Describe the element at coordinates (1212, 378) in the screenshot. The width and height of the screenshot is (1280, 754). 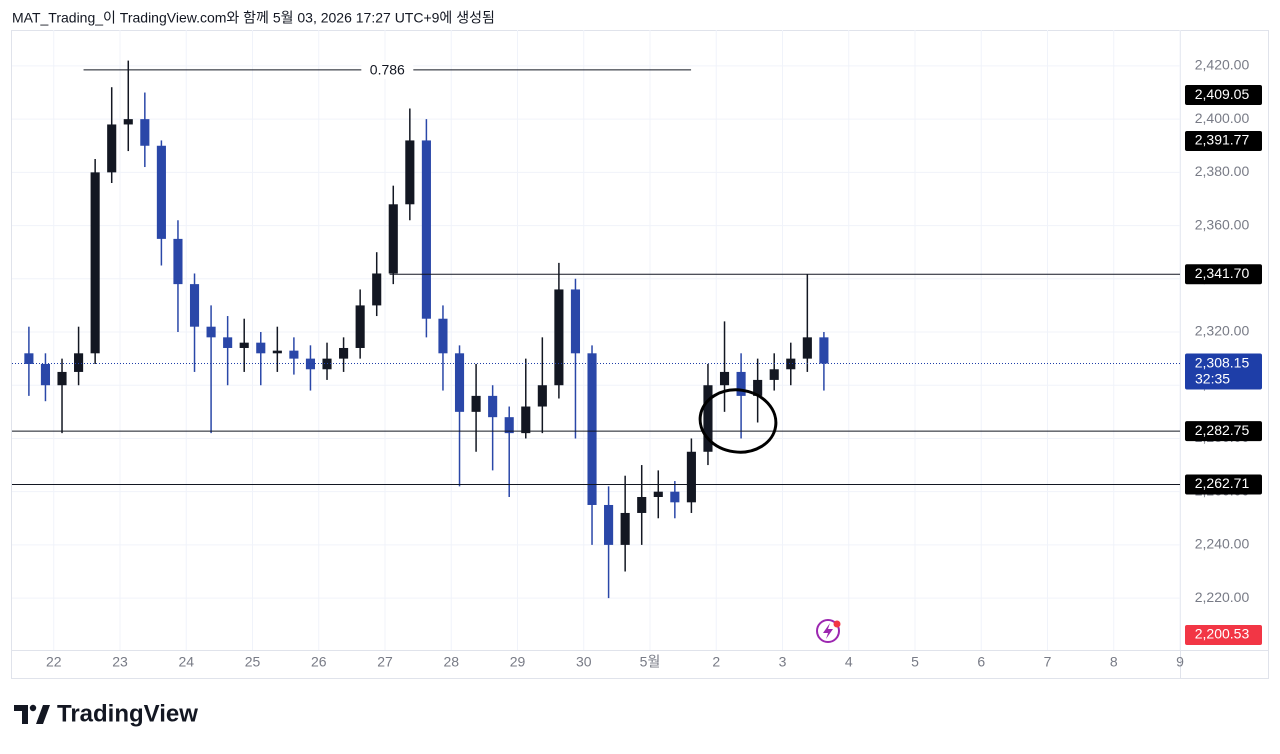
I see `countdown: 32:35` at that location.